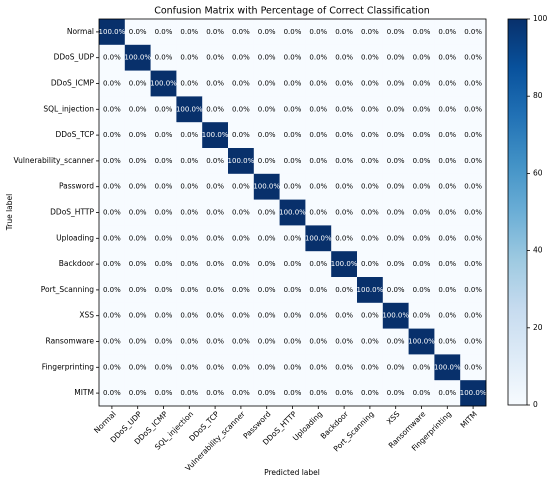 Image resolution: width=550 pixels, height=484 pixels. Describe the element at coordinates (538, 172) in the screenshot. I see `colorbar-tick-label: 60` at that location.